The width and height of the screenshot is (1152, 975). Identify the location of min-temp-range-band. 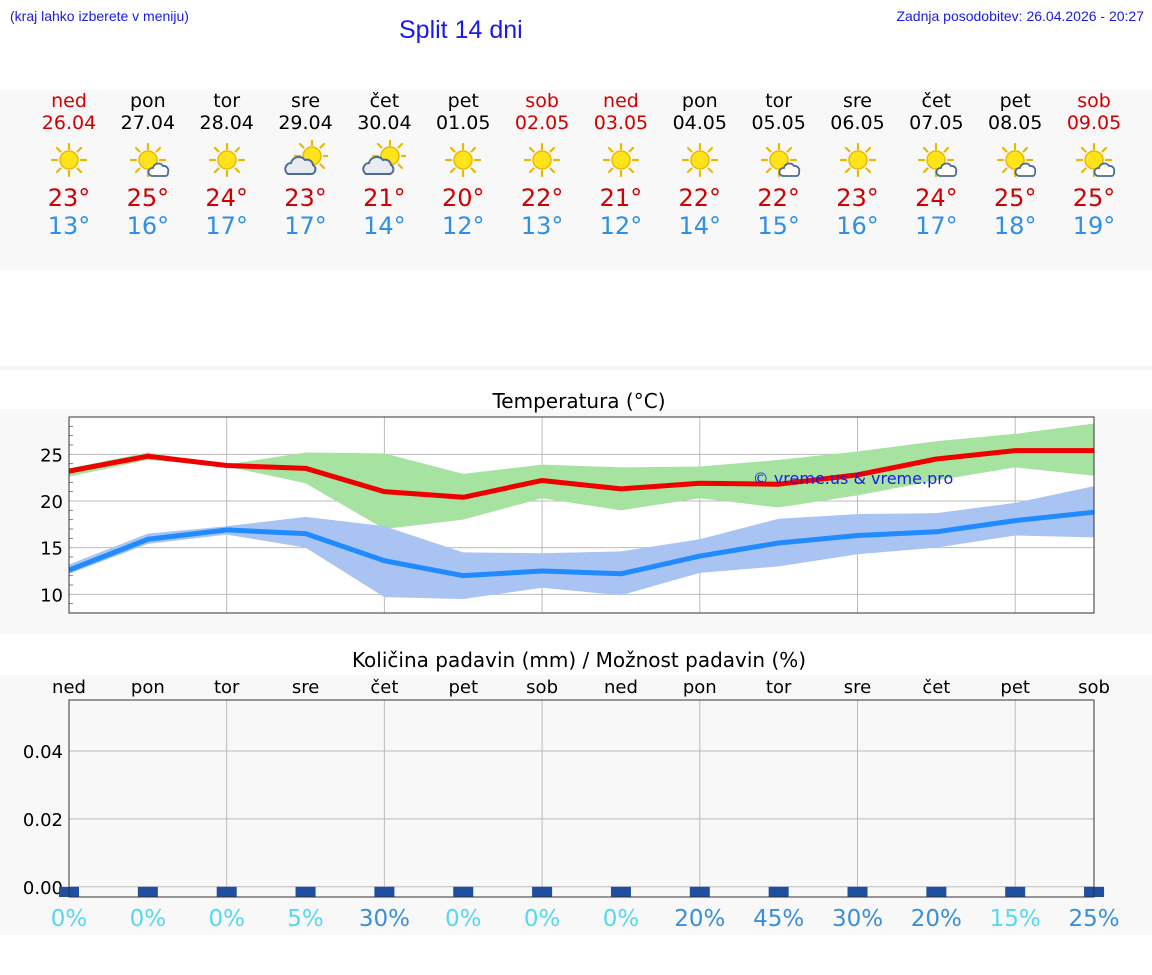
(582, 542).